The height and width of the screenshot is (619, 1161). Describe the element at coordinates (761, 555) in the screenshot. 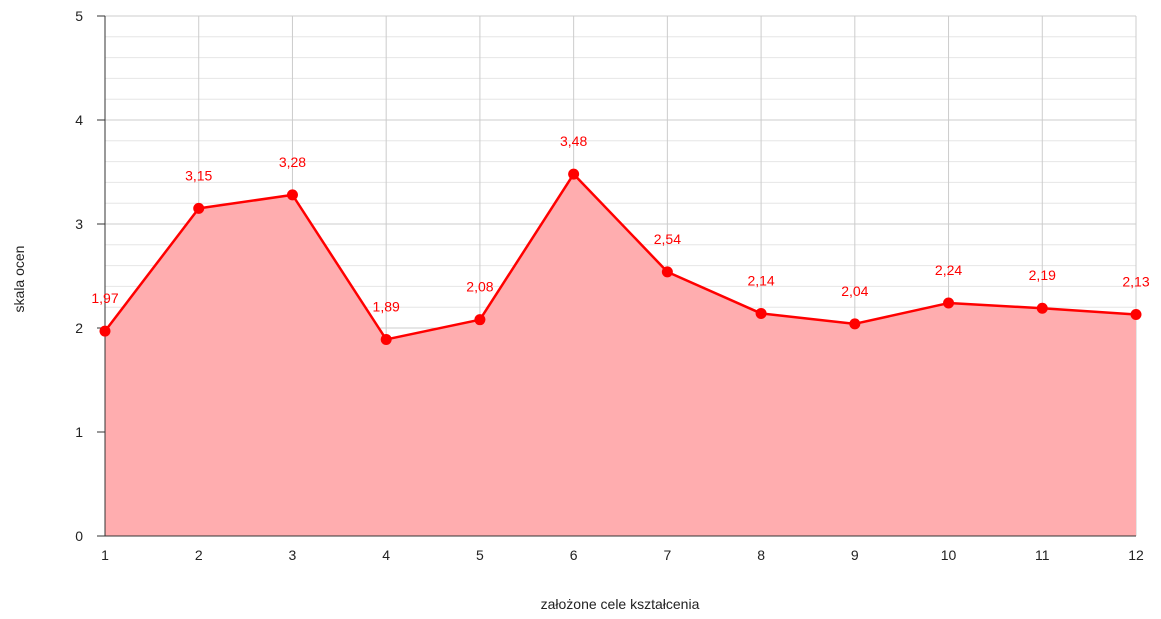

I see `x-tick-label: 8` at that location.